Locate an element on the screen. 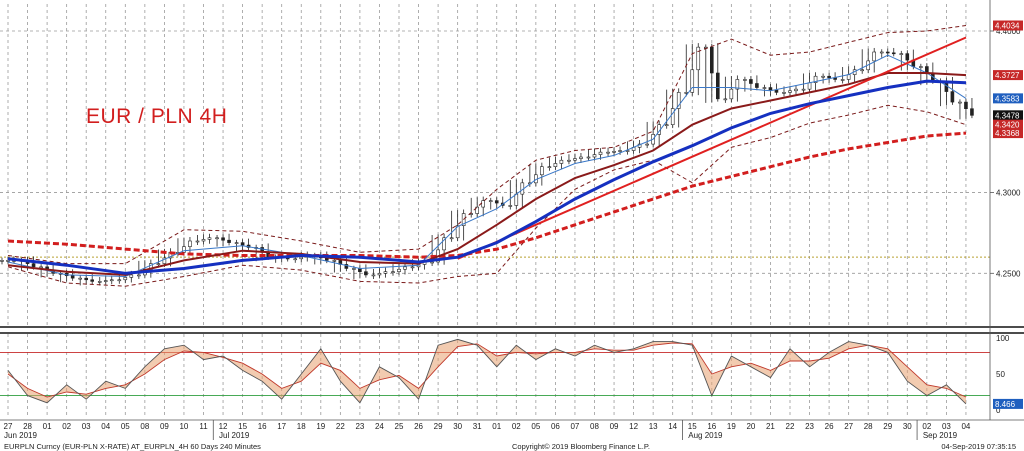 This screenshot has width=1024, height=451. x-day-label: 26 is located at coordinates (418, 426).